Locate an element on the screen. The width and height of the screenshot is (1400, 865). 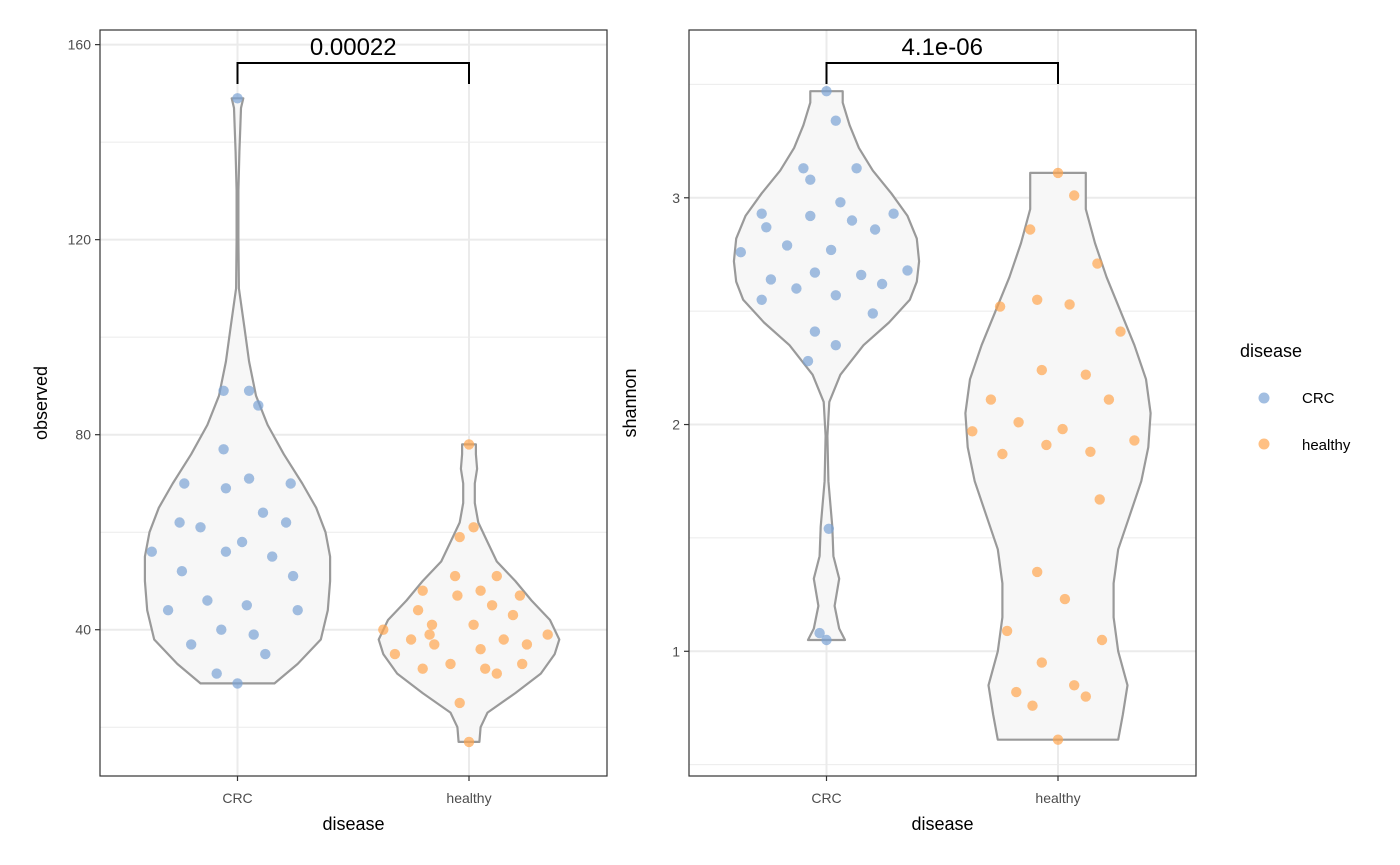
shannon-p-value-label: 4.1e-06 is located at coordinates (942, 47).